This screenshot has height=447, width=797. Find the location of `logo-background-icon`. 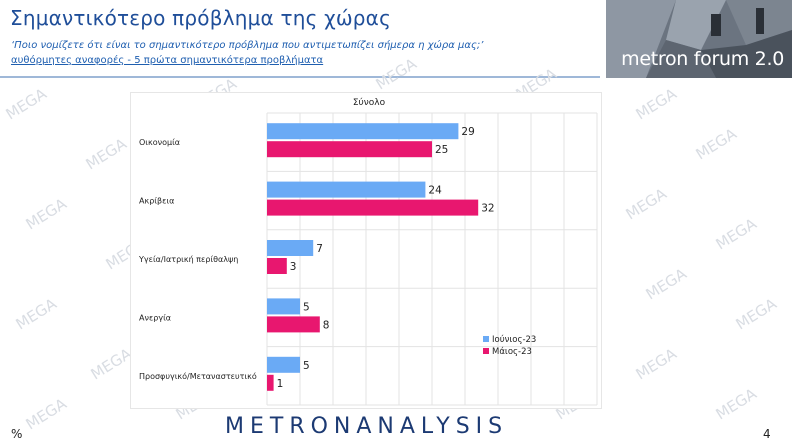

logo-background-icon is located at coordinates (699, 39).